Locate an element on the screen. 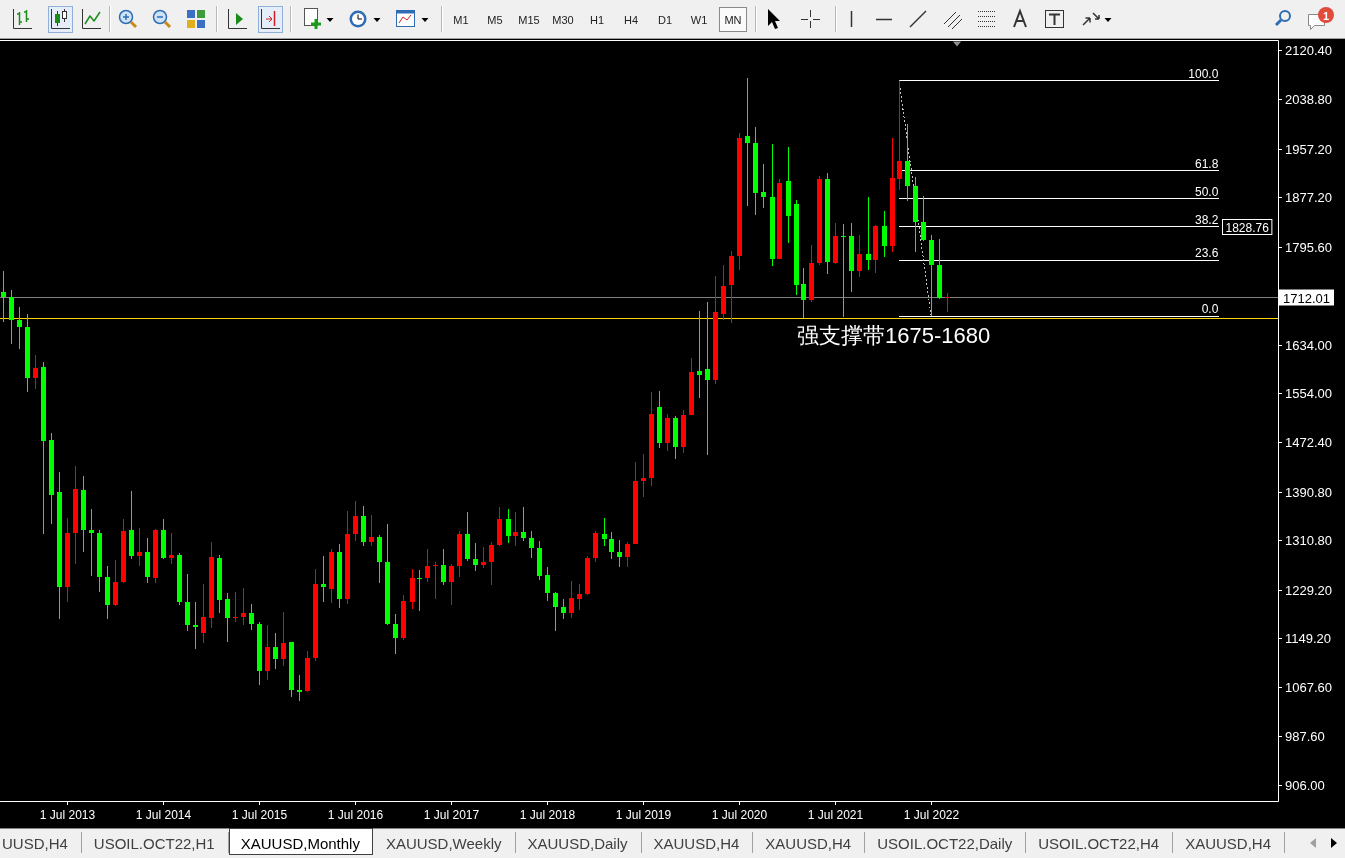 The height and width of the screenshot is (858, 1345). text: M5 is located at coordinates (495, 20).